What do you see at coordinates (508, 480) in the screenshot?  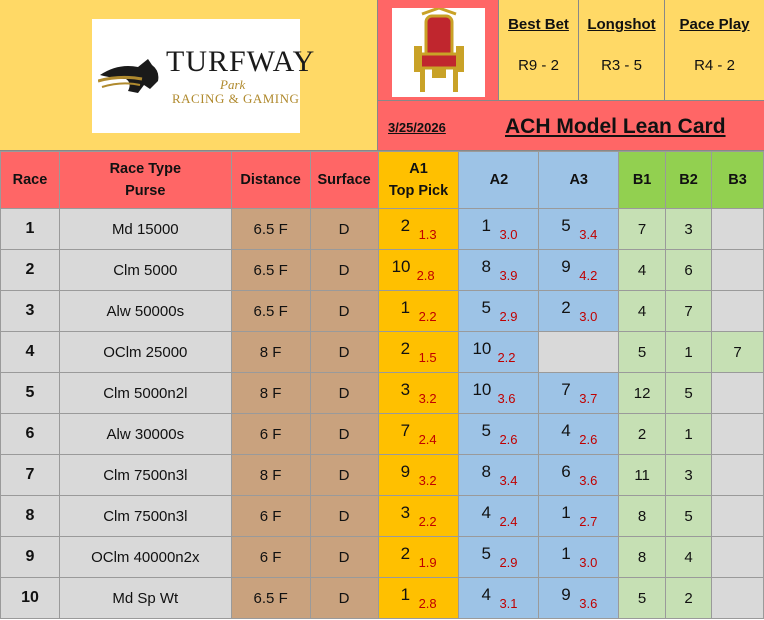 I see `a2-pick-odds: 3.4` at bounding box center [508, 480].